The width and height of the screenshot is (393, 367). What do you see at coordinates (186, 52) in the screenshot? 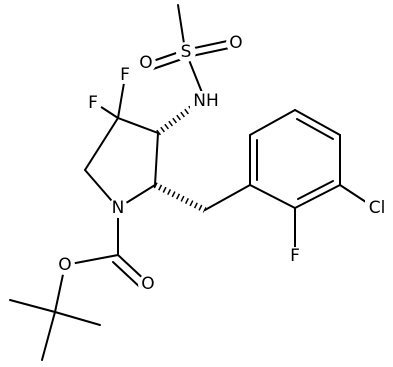
I see `atom-label: S` at bounding box center [186, 52].